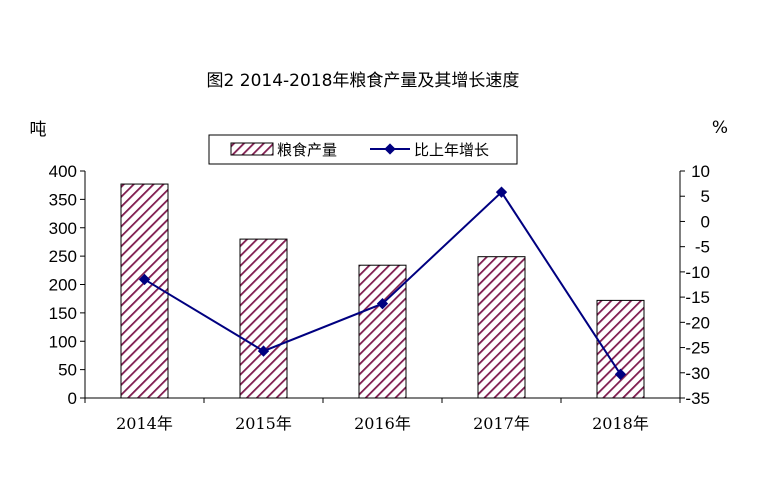  I want to click on bar-2014年, so click(144, 291).